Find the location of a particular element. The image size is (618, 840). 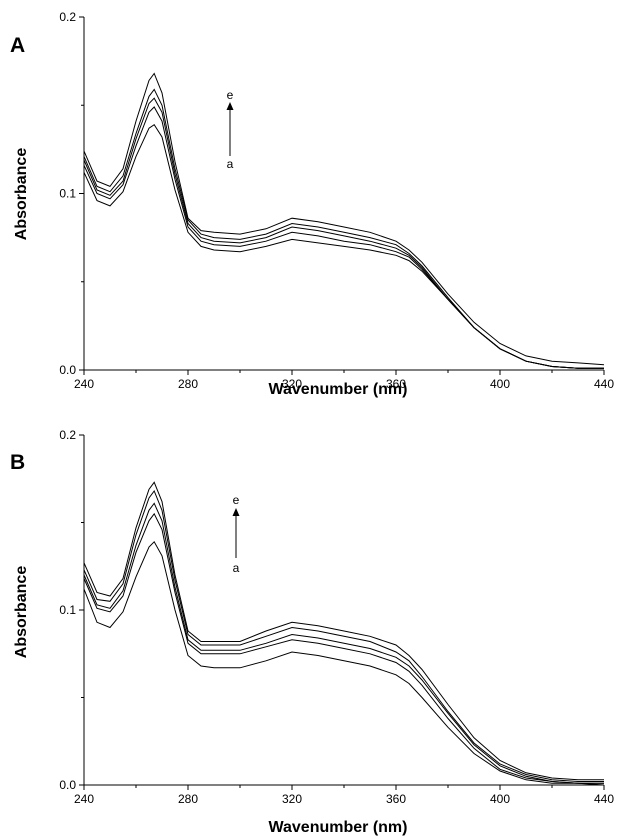

panel-letter: A is located at coordinates (17, 45).